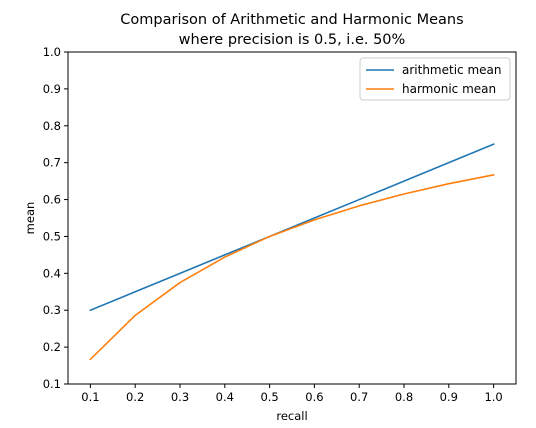 The image size is (536, 428). I want to click on legend: arithmetic mean harmonic mean, so click(435, 79).